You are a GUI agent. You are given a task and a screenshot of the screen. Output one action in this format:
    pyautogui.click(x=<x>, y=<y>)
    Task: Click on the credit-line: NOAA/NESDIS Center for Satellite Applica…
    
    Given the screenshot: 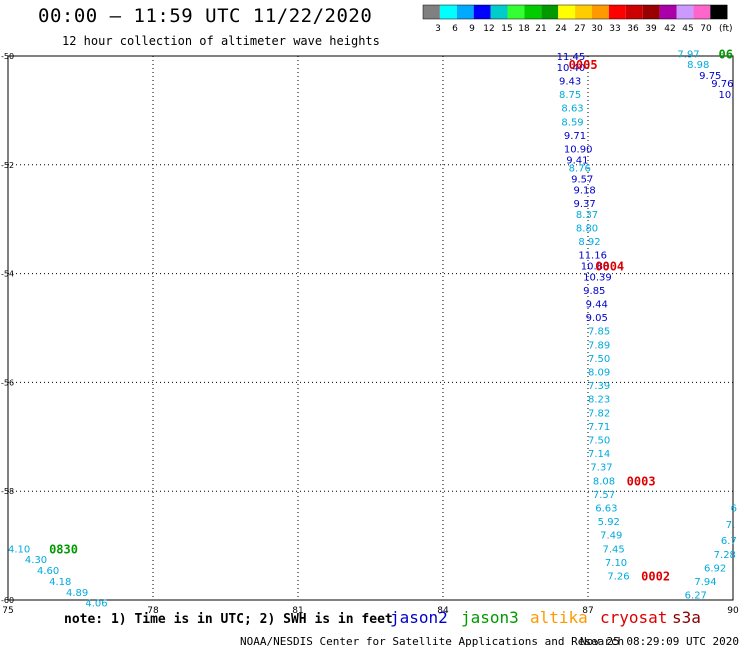 What is the action you would take?
    pyautogui.click(x=432, y=641)
    